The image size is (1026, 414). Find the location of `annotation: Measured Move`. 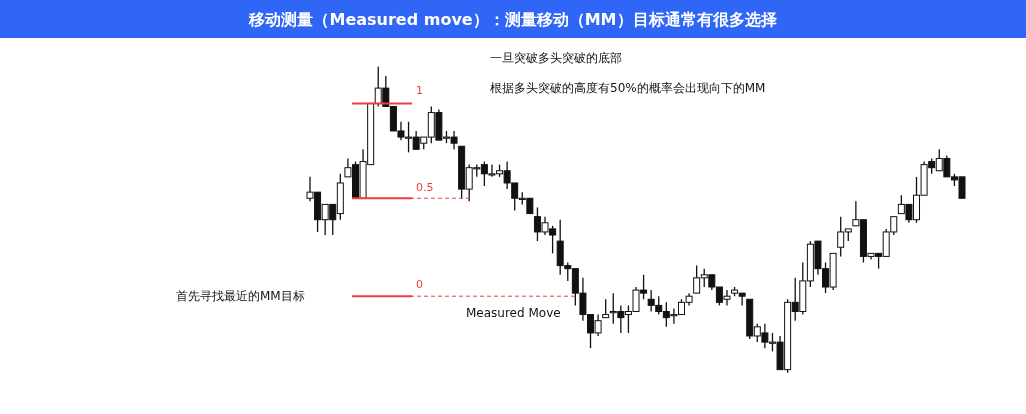

annotation: Measured Move is located at coordinates (513, 313).